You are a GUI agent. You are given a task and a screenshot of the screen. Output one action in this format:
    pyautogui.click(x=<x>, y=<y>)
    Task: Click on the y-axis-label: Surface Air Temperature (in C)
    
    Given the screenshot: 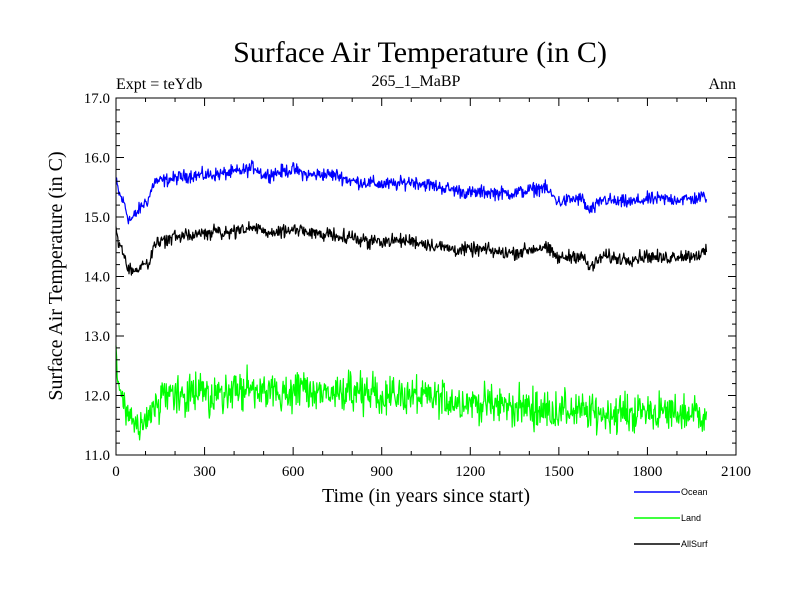 What is the action you would take?
    pyautogui.click(x=56, y=275)
    